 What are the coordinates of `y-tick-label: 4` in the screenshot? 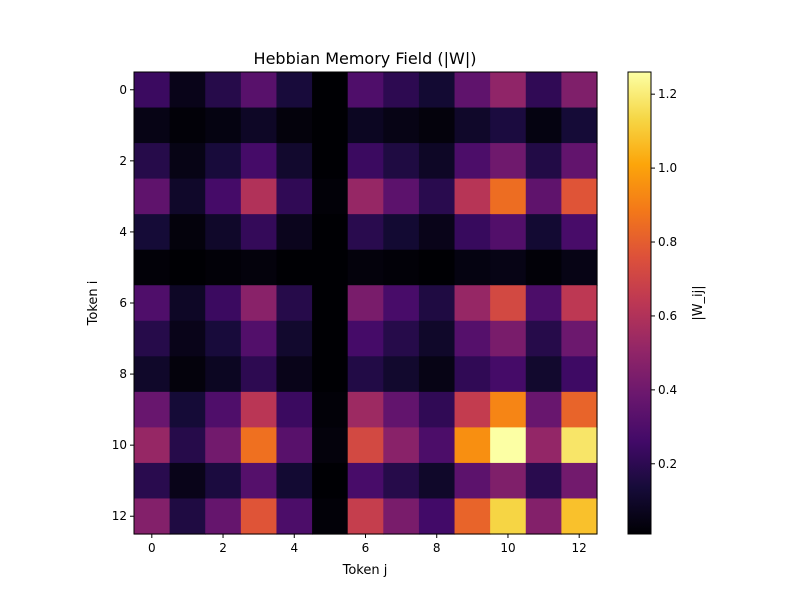 It's located at (123, 232).